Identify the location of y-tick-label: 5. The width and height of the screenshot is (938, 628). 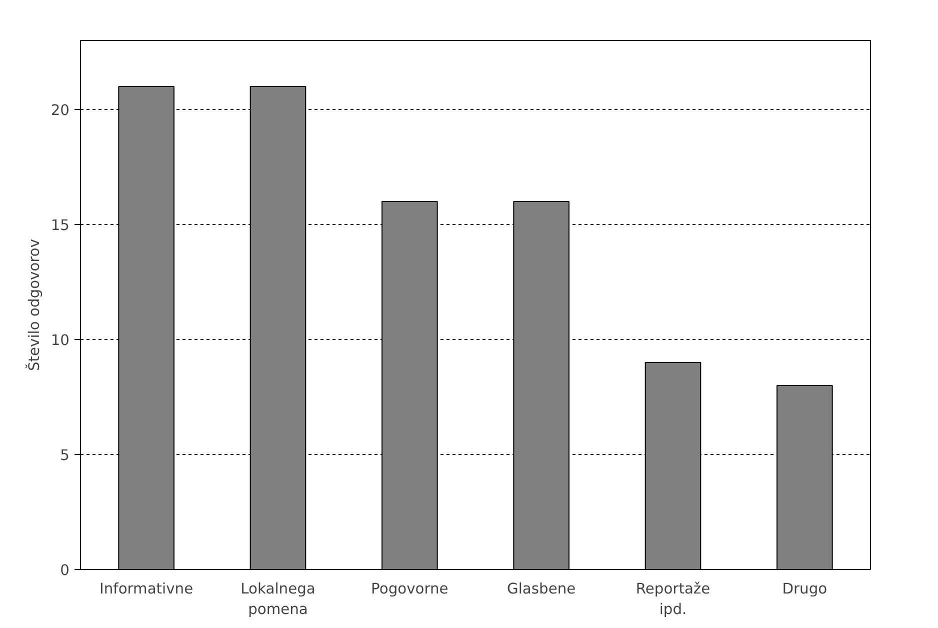
(65, 455).